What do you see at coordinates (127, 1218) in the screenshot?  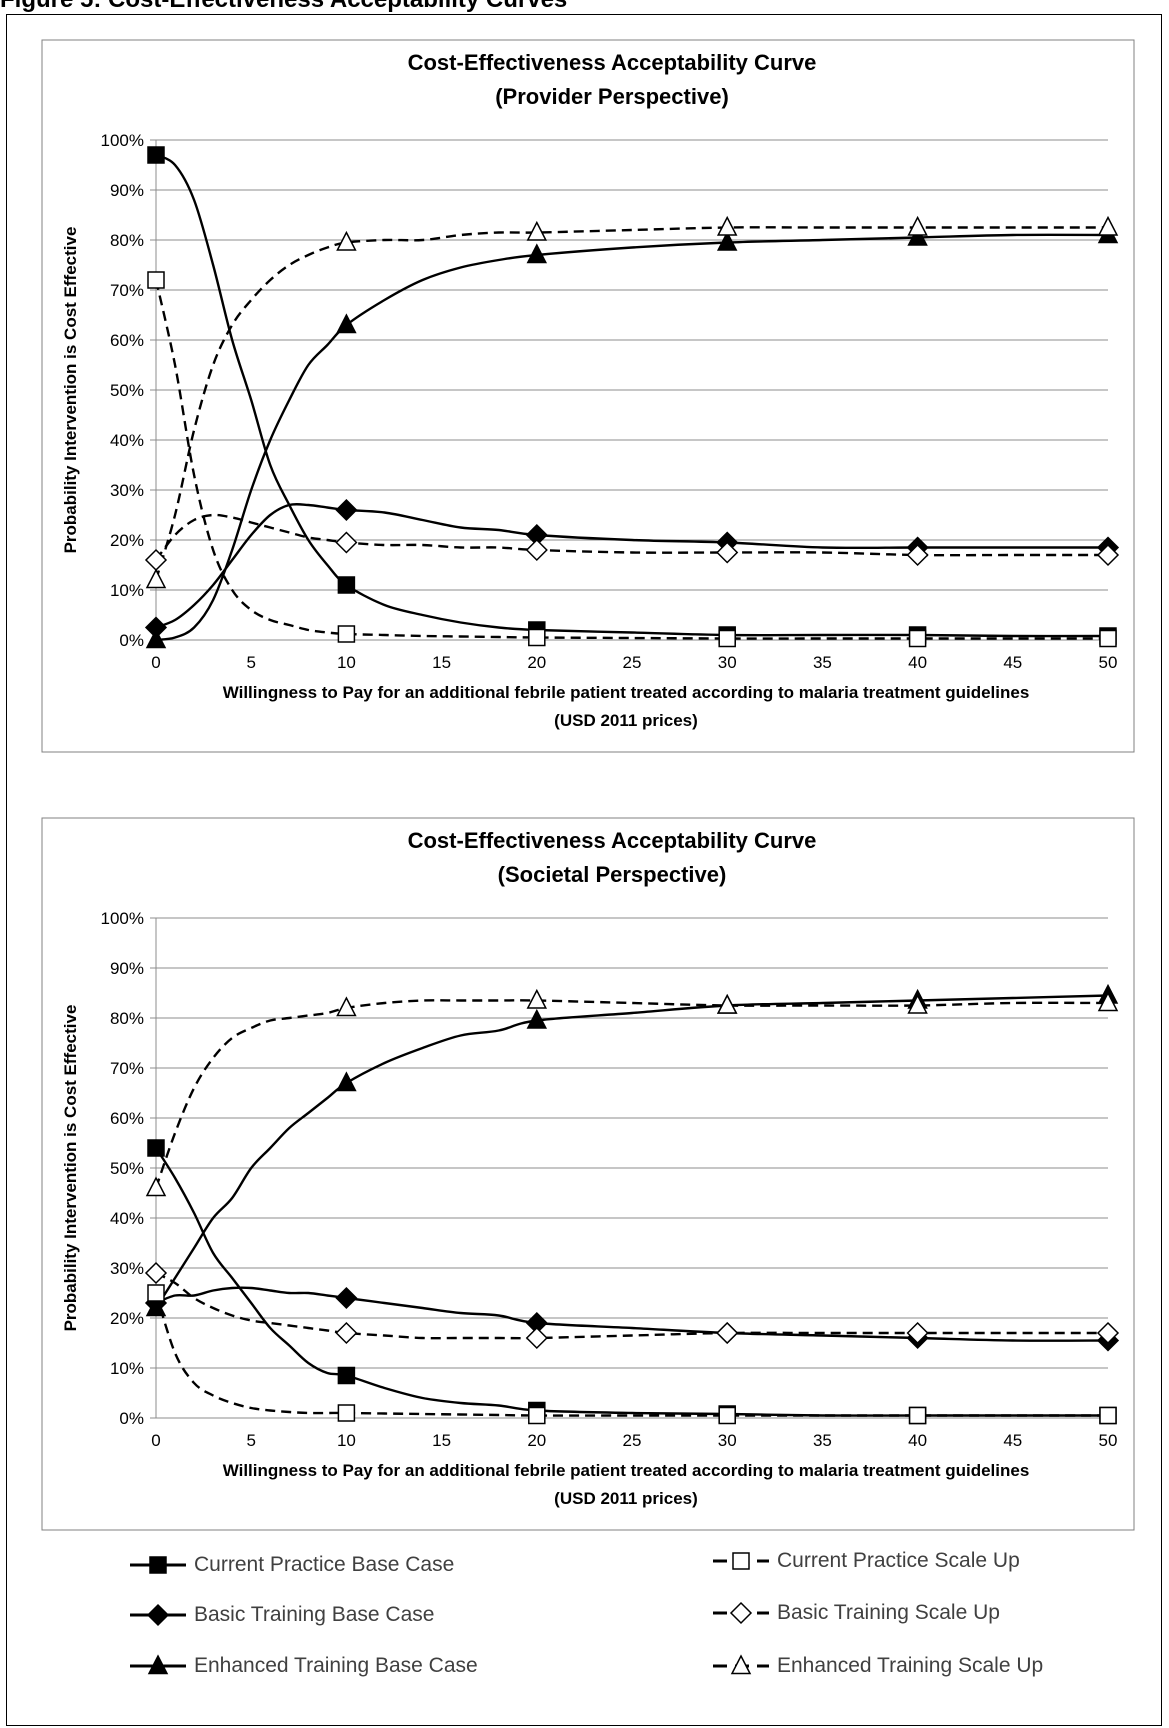 I see `y-tick-label: 40%` at bounding box center [127, 1218].